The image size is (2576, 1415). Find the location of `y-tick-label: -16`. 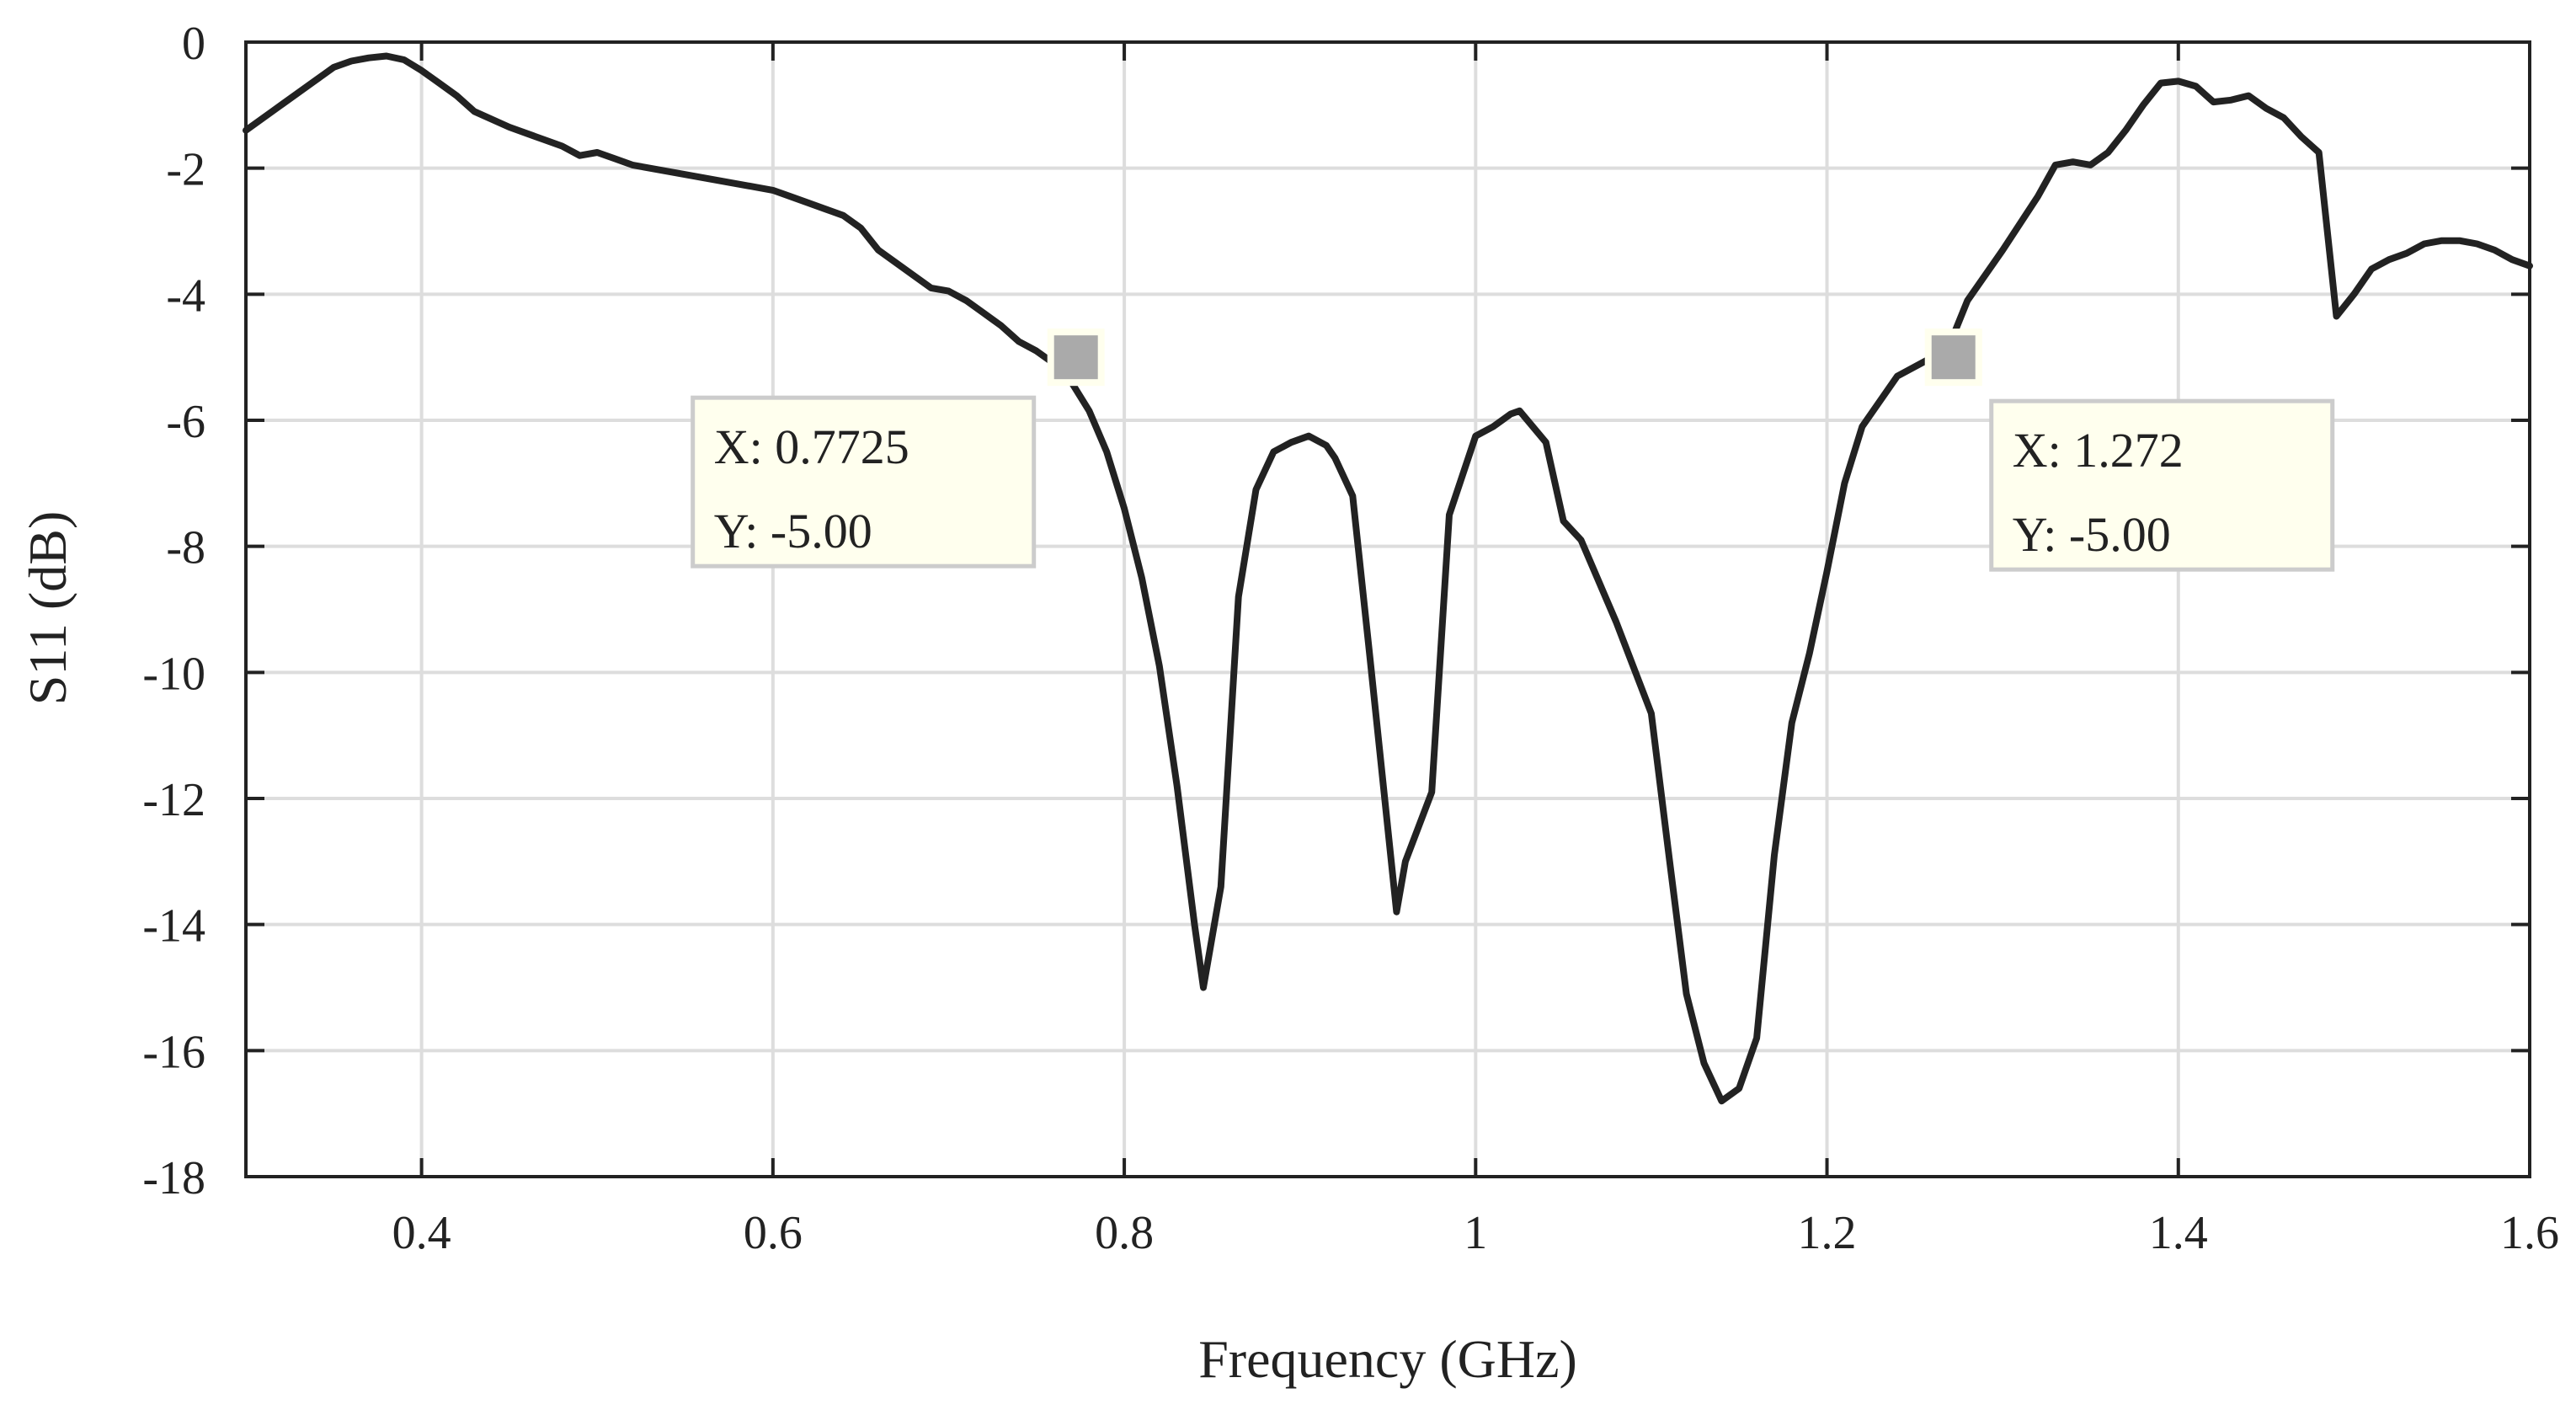

y-tick-label: -16 is located at coordinates (173, 1052).